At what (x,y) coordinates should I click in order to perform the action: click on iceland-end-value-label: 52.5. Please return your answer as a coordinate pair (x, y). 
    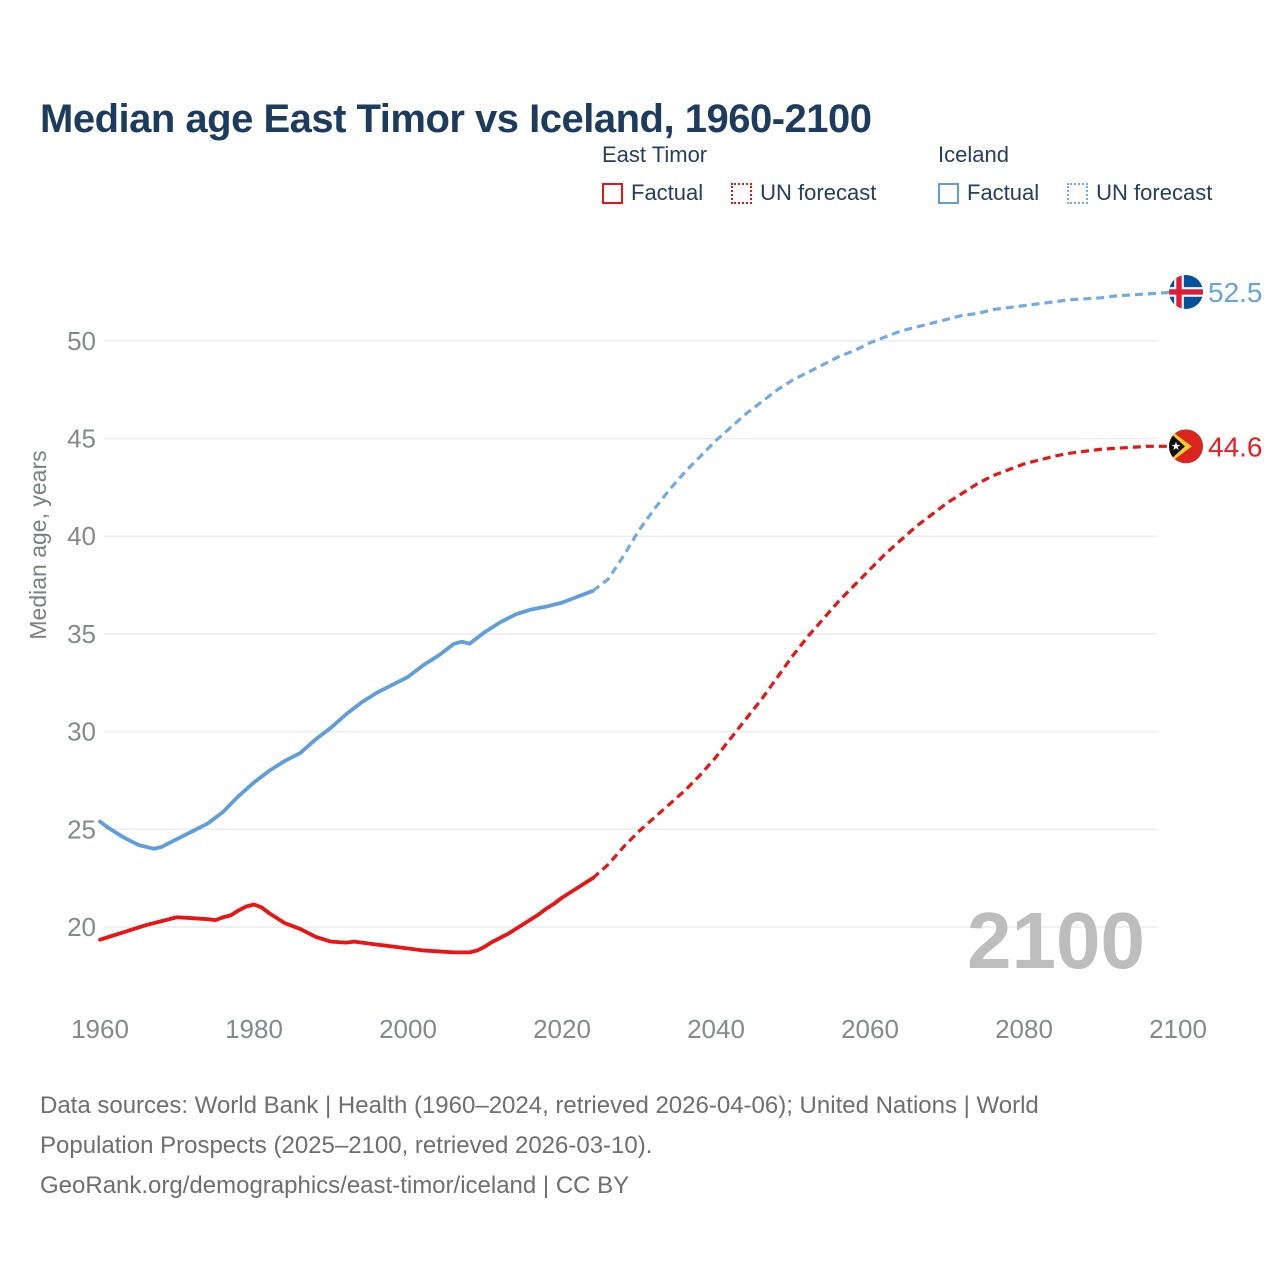
    Looking at the image, I should click on (1235, 292).